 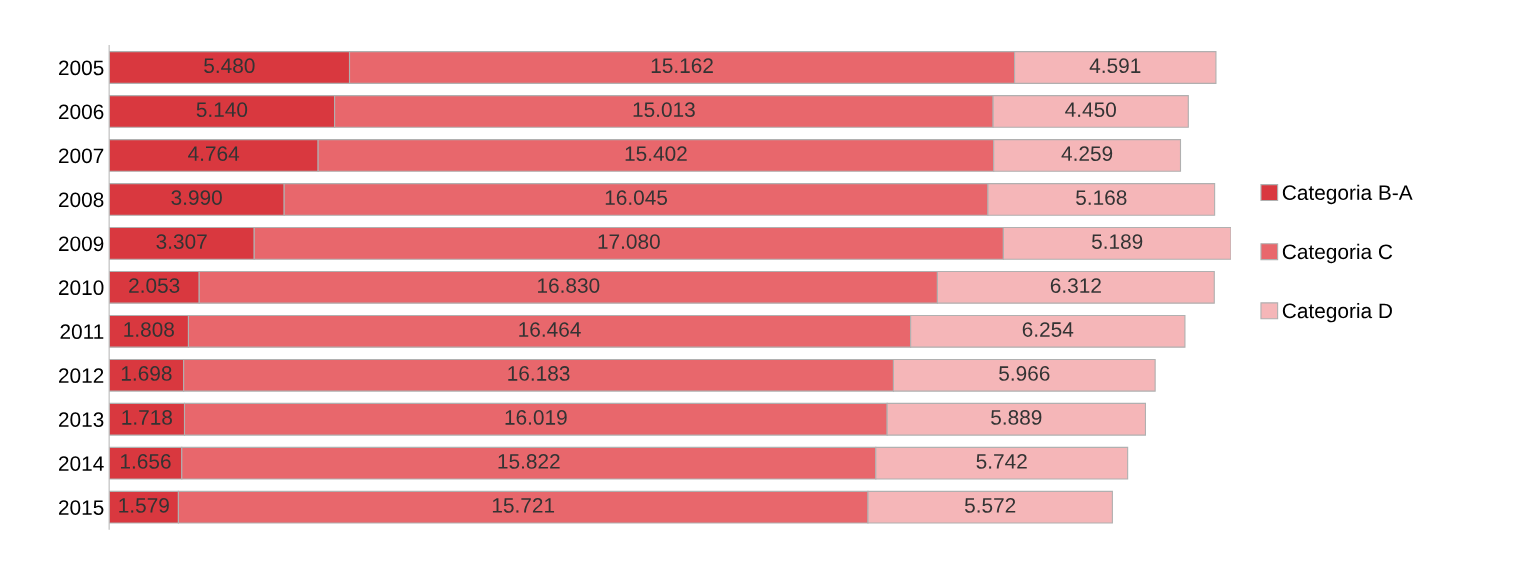 What do you see at coordinates (147, 417) in the screenshot?
I see `data-label: 1.718` at bounding box center [147, 417].